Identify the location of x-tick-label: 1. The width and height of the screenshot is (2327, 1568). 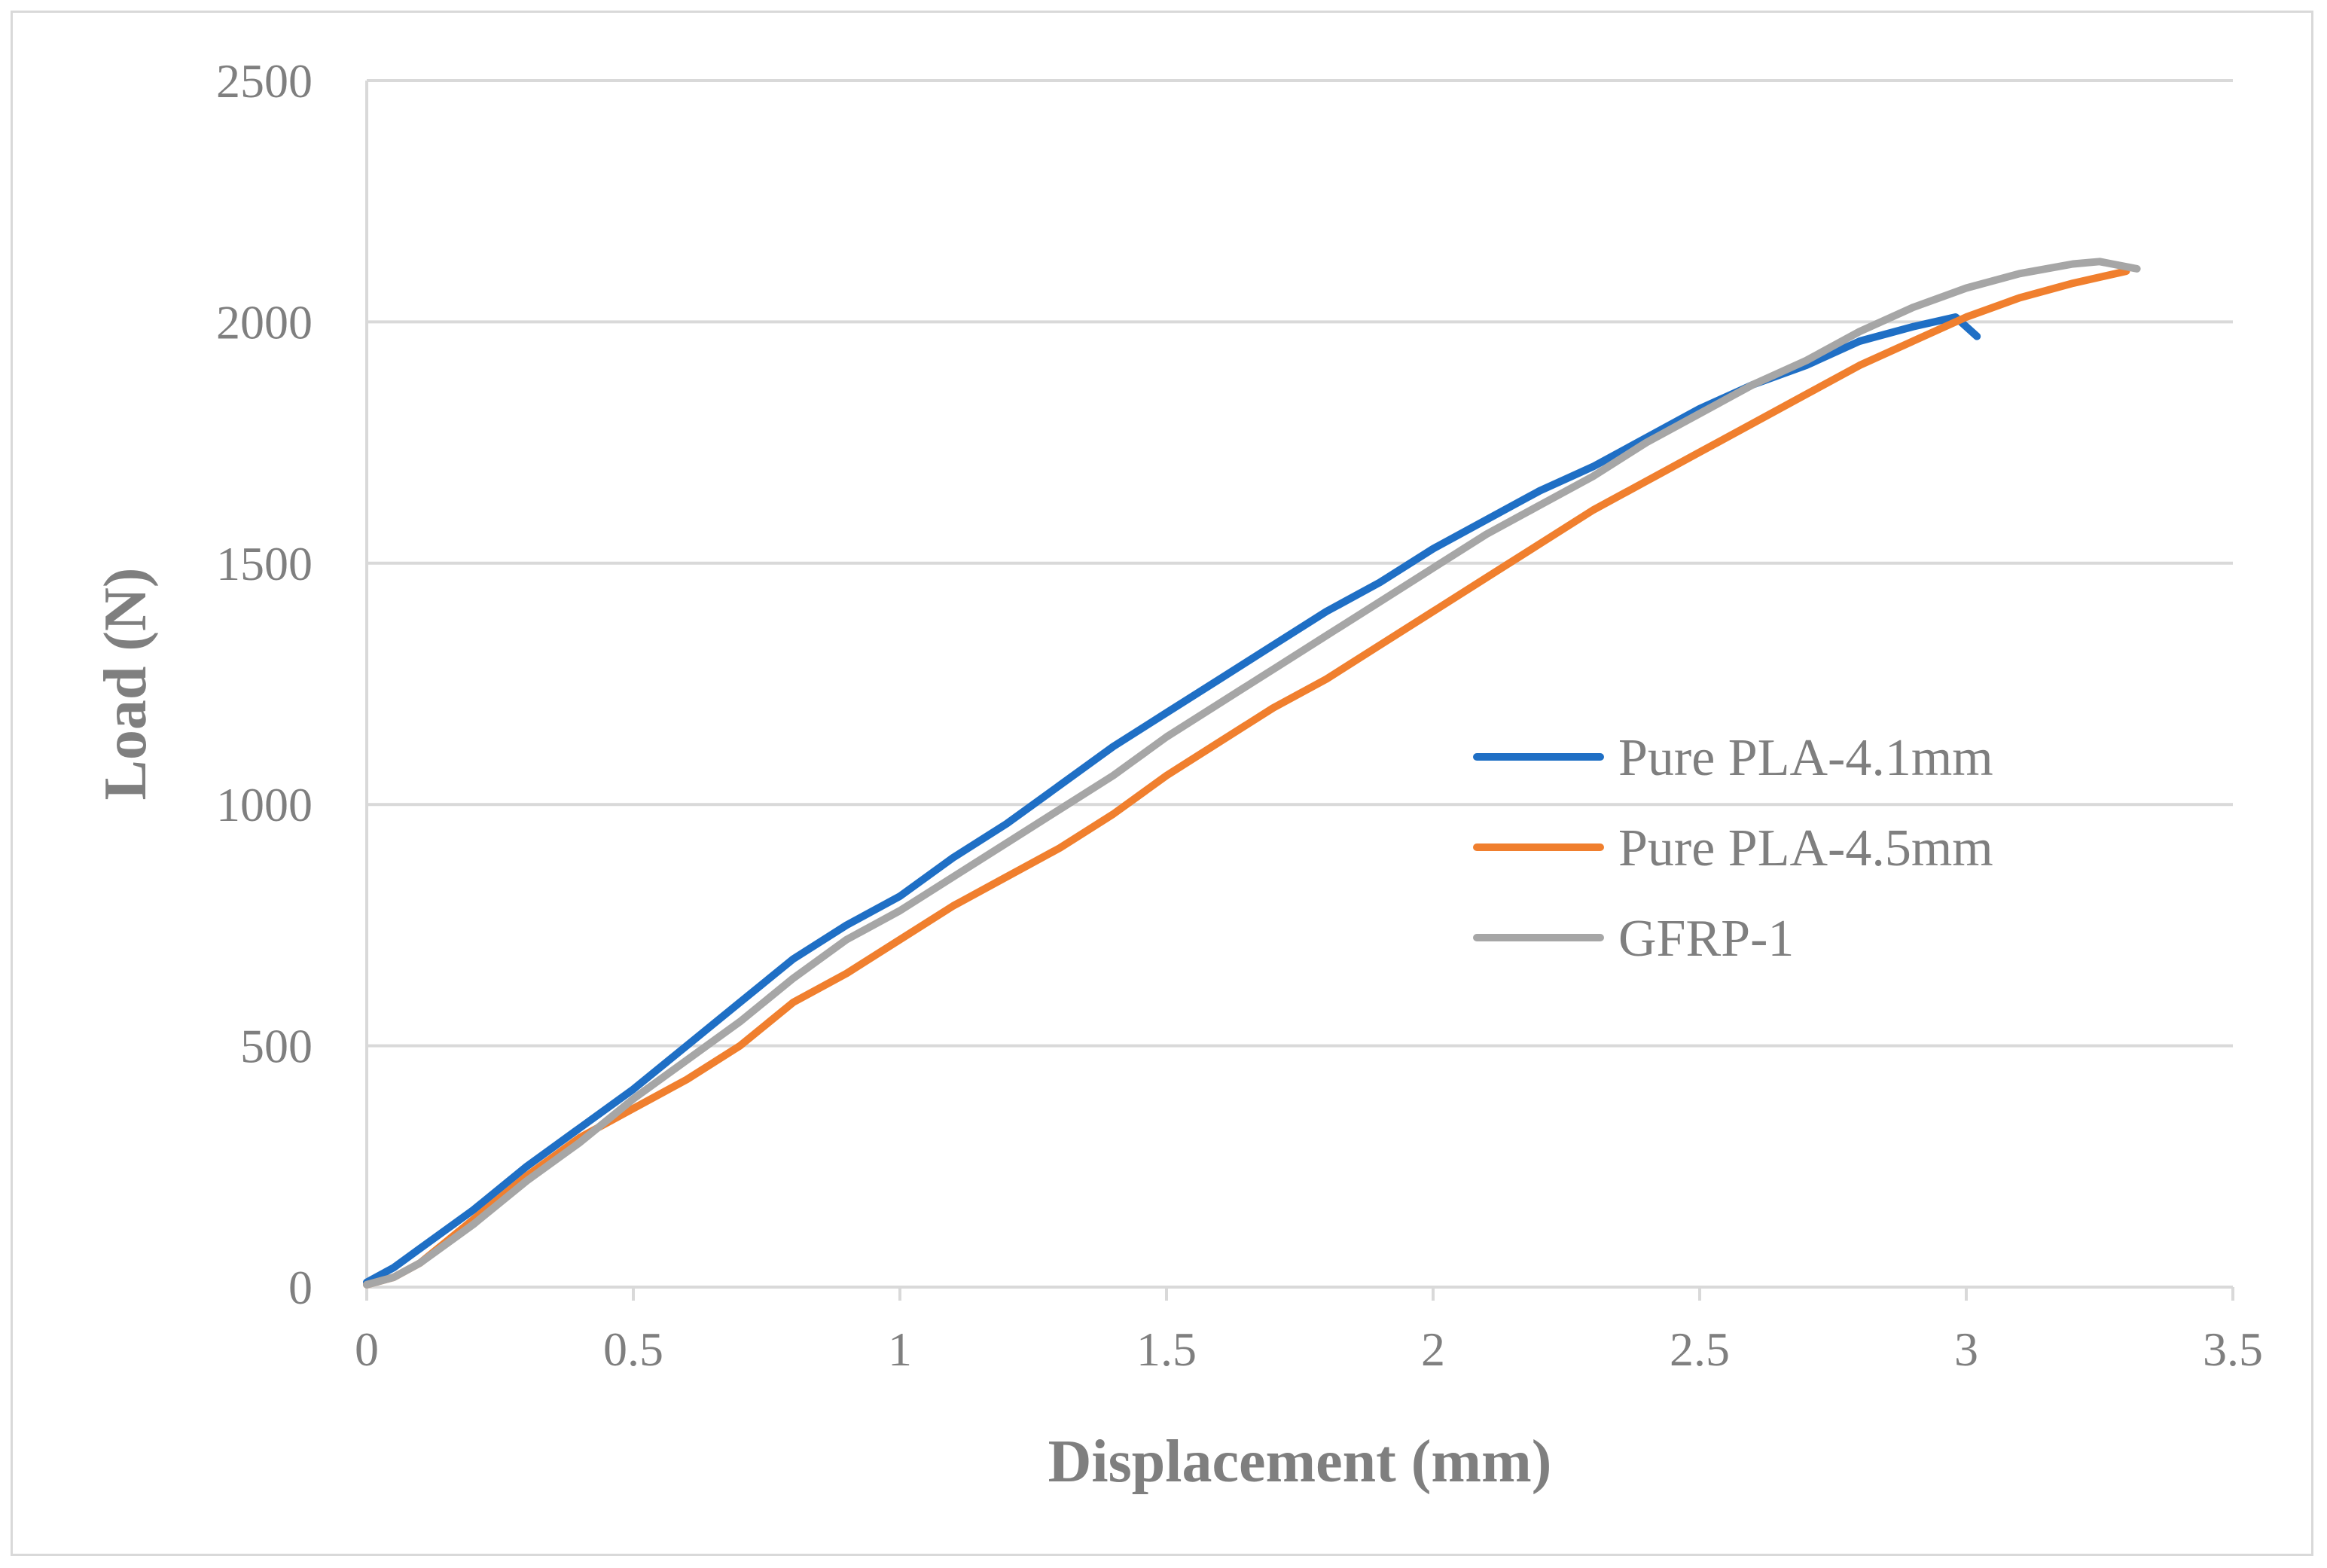
(900, 1349).